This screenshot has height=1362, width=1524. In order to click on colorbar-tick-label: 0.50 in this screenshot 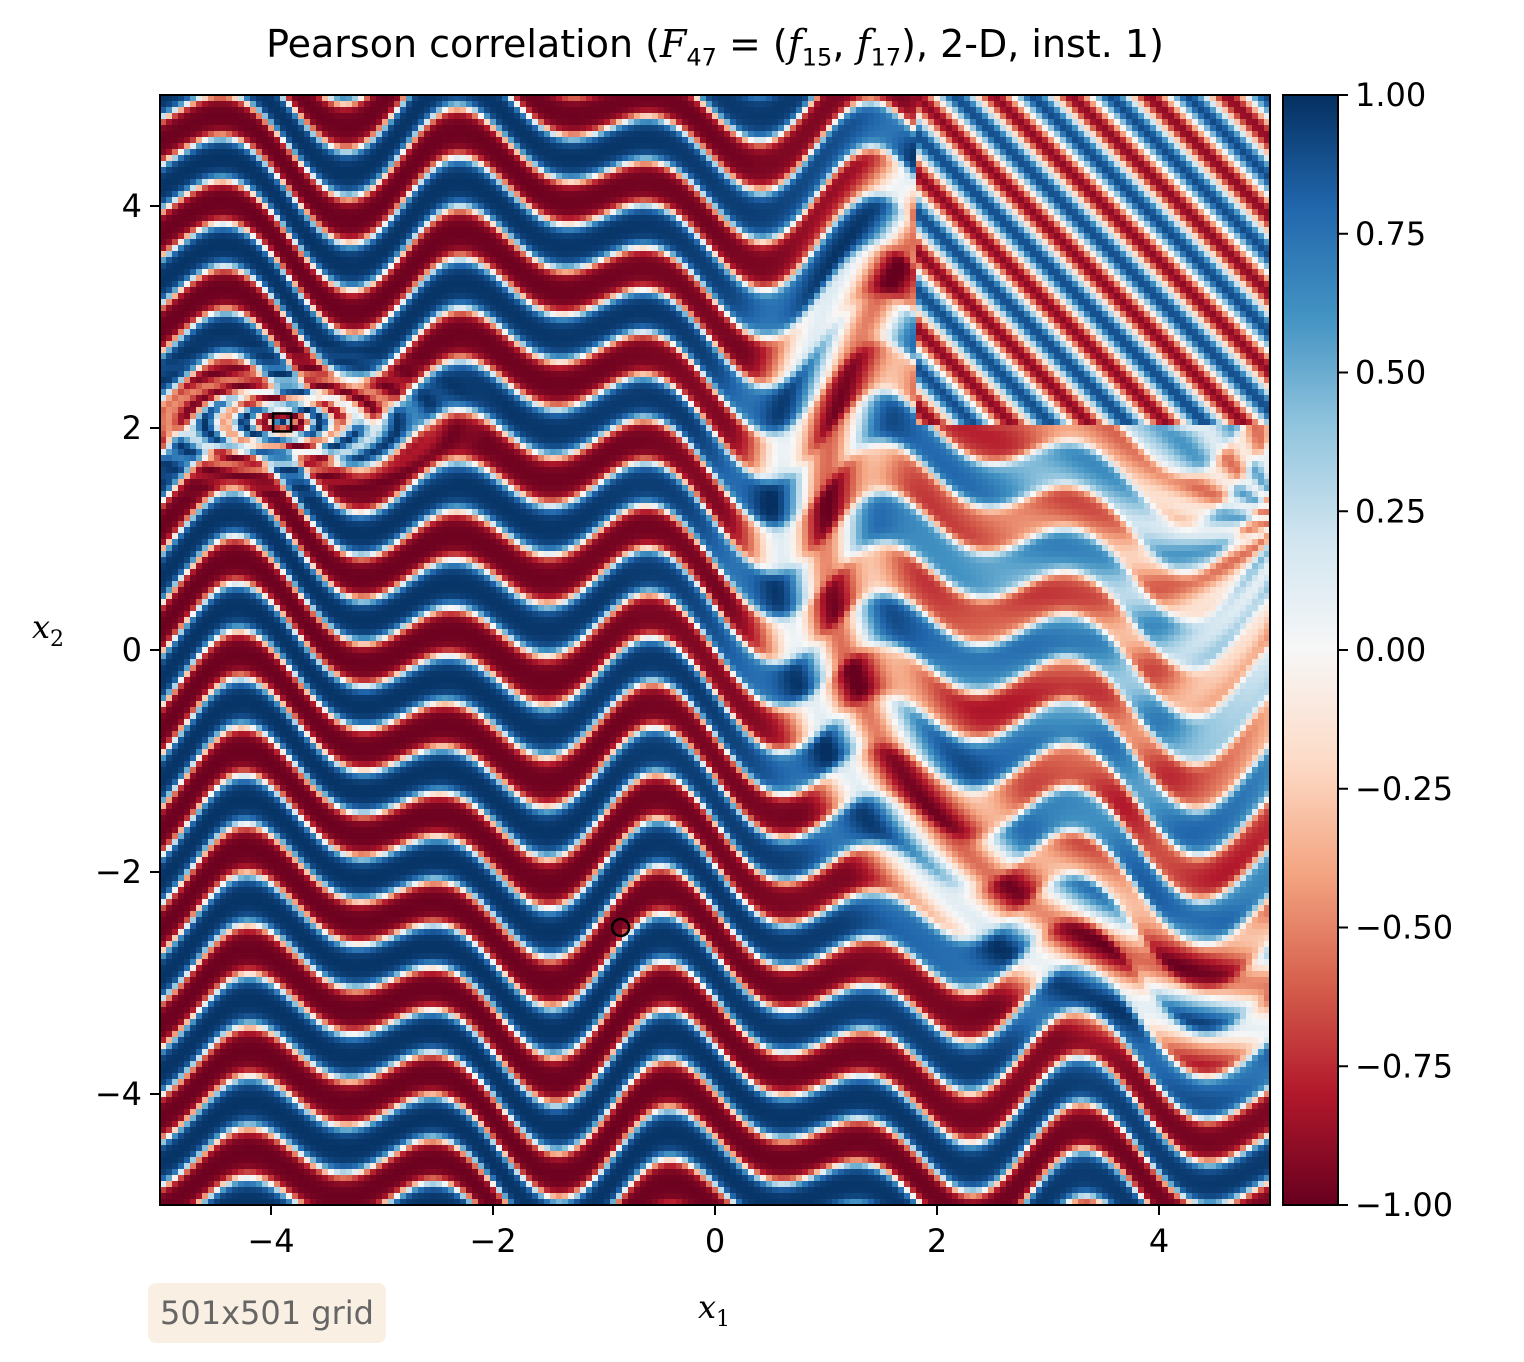, I will do `click(1390, 373)`.